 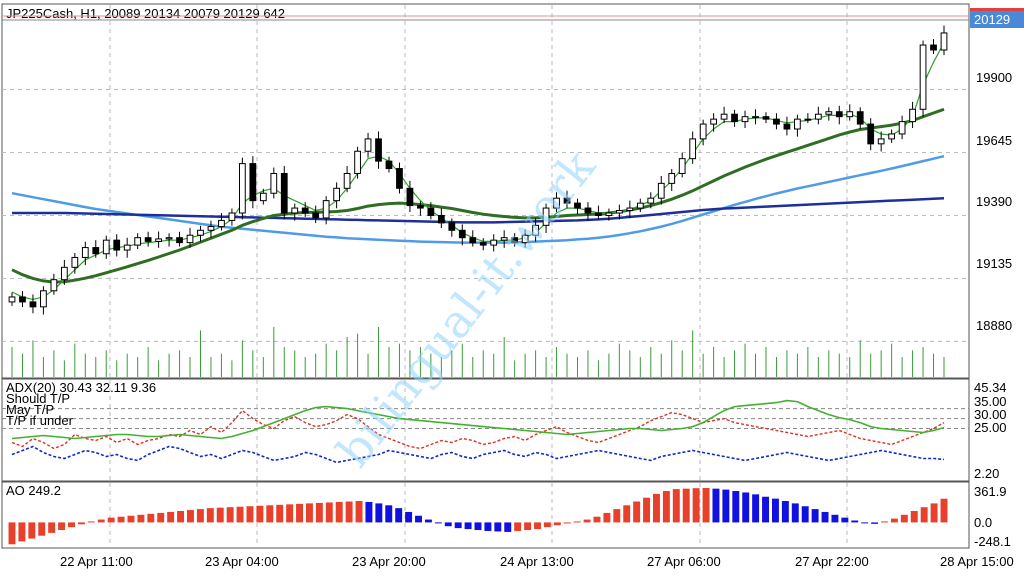 I want to click on ma-slow-dark-line, so click(x=478, y=210).